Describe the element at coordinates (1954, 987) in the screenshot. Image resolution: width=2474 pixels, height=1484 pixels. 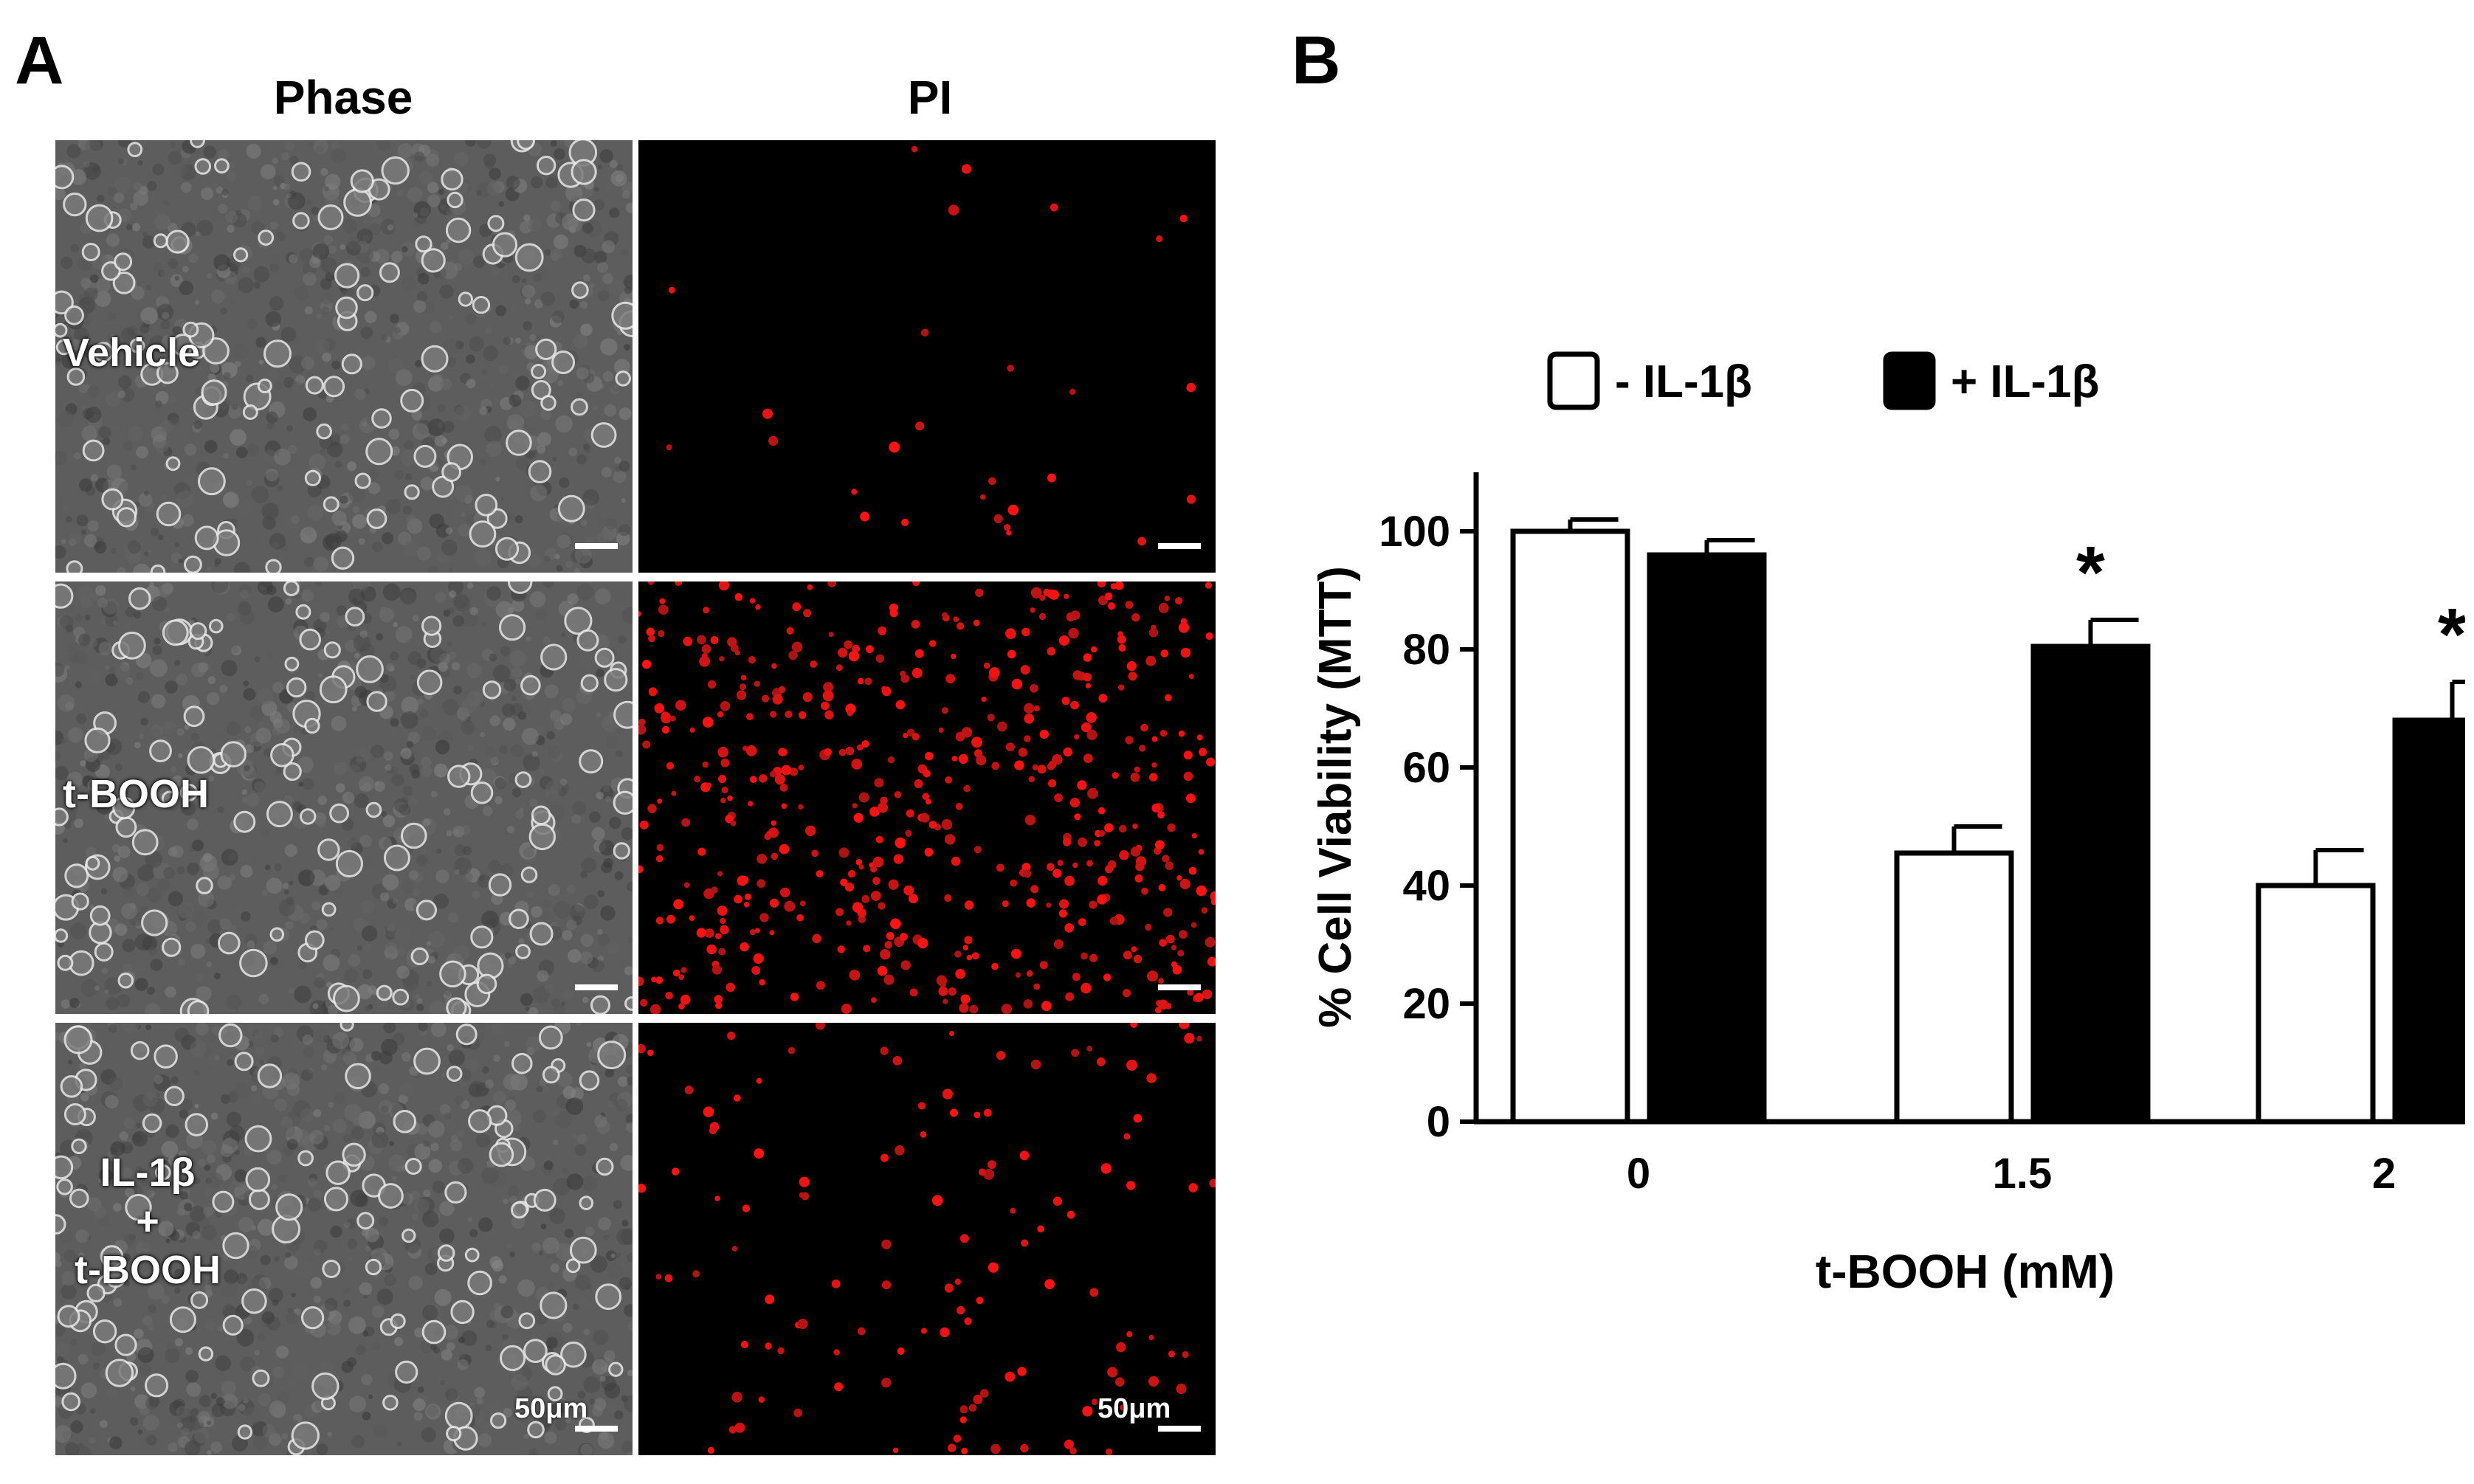
I see `bar-minus-il1b-1.5` at that location.